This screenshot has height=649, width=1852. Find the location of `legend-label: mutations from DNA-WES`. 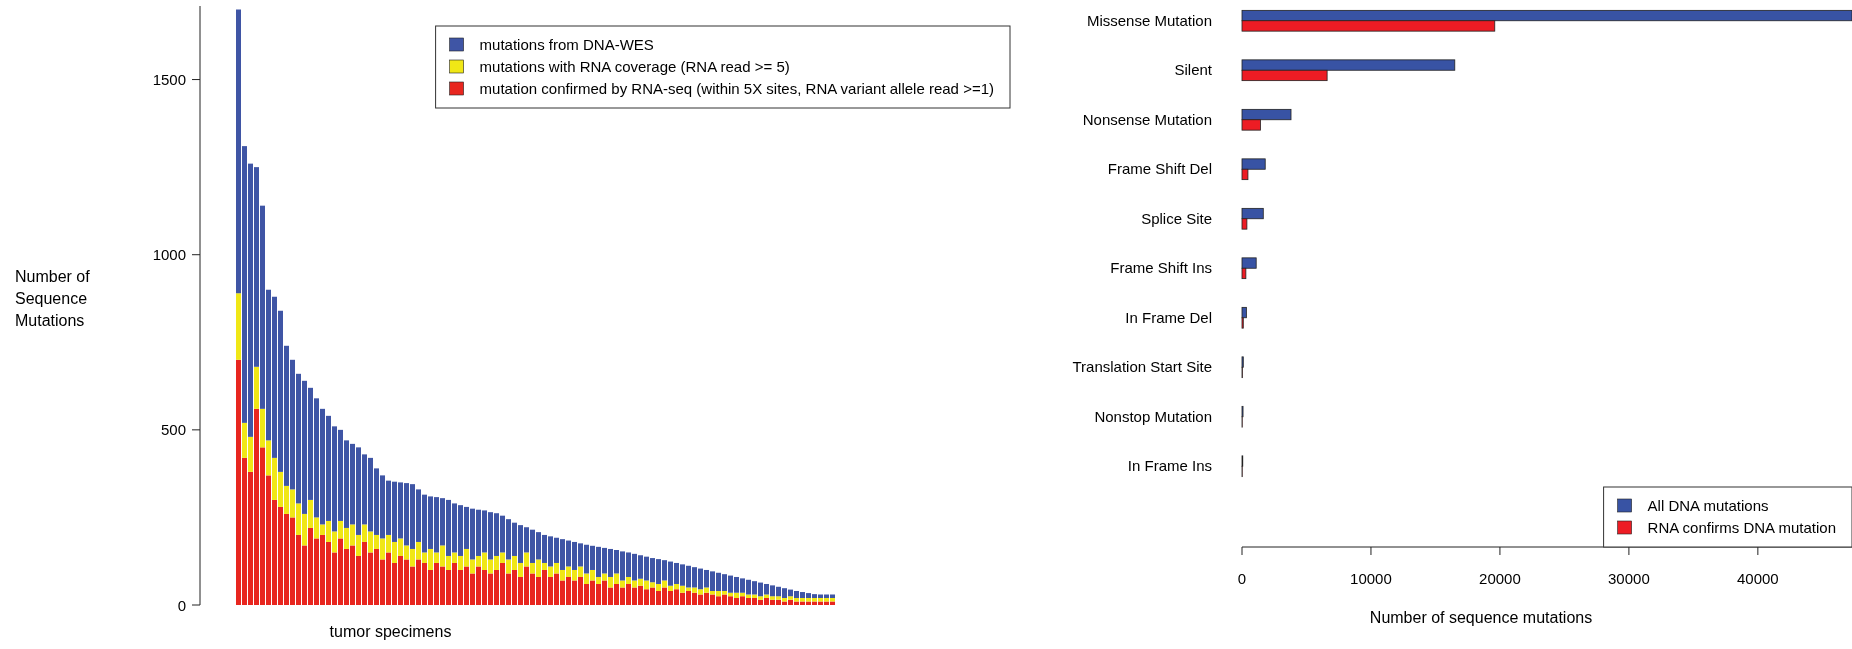

legend-label: mutations from DNA-WES is located at coordinates (566, 44).